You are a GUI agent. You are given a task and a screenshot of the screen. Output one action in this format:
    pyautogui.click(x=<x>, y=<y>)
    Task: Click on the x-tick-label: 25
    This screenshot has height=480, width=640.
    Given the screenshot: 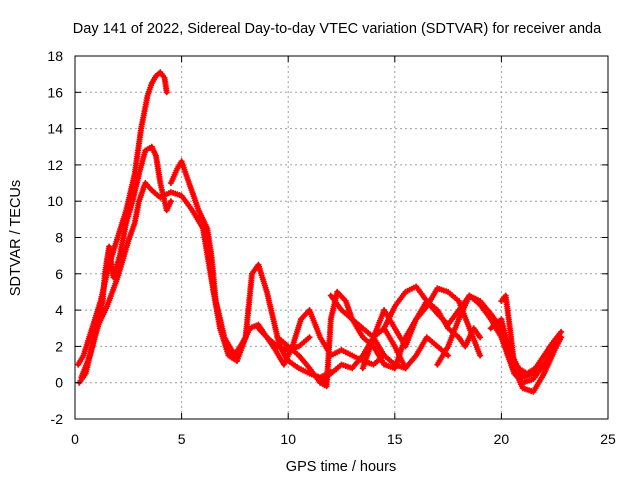 What is the action you would take?
    pyautogui.click(x=608, y=439)
    